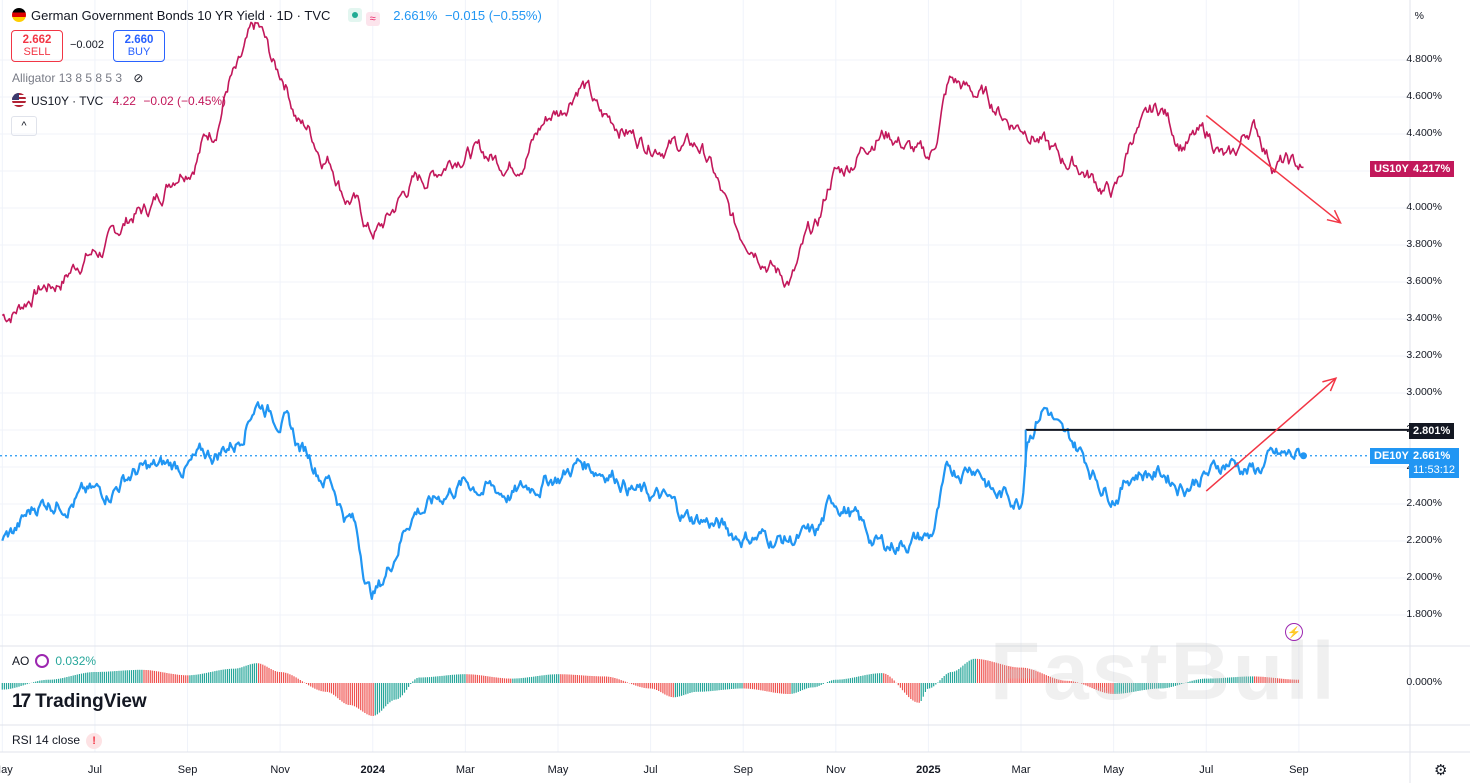  What do you see at coordinates (1271, 434) in the screenshot?
I see `trend-arrow-up` at bounding box center [1271, 434].